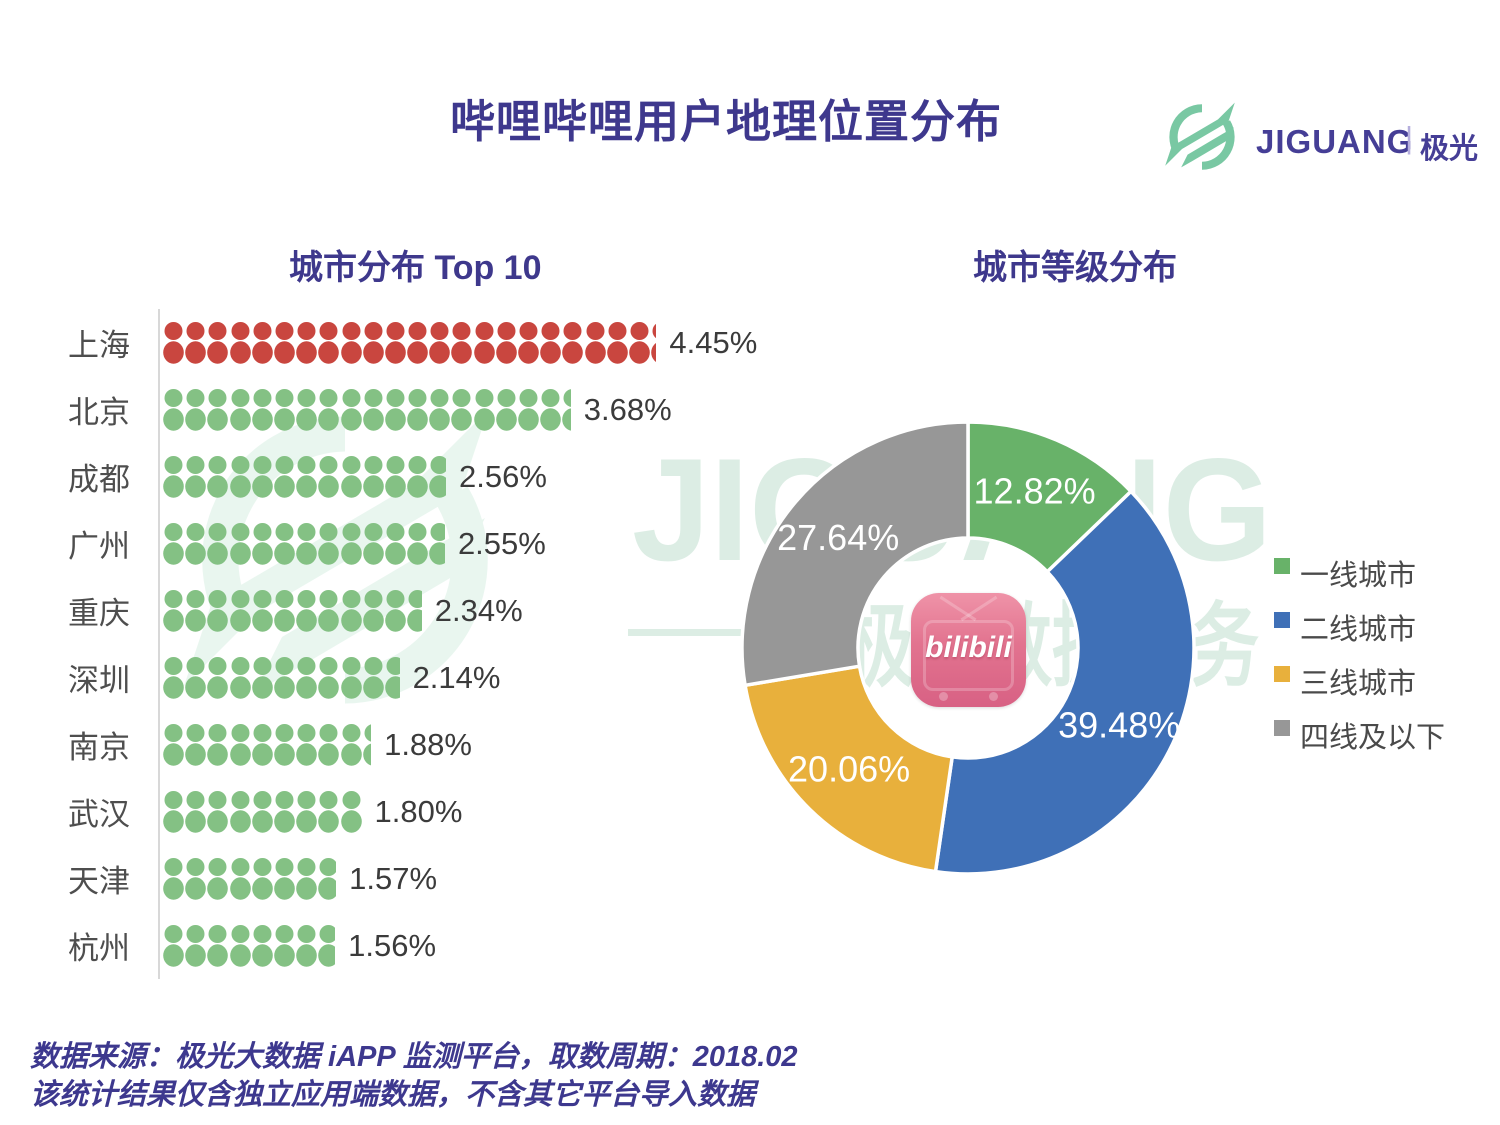 The height and width of the screenshot is (1125, 1500). I want to click on pictogram-row: 天津 1.57%, so click(380, 878).